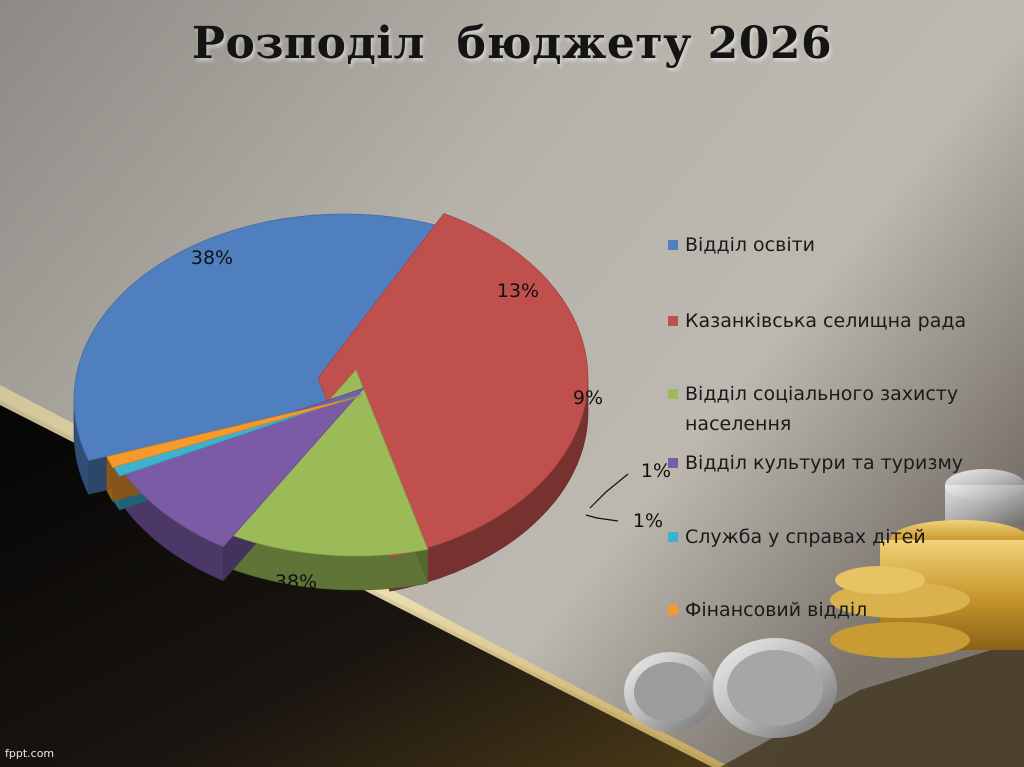 The height and width of the screenshot is (767, 1024). What do you see at coordinates (826, 321) in the screenshot?
I see `legend-label: Казанківська селищна рада` at bounding box center [826, 321].